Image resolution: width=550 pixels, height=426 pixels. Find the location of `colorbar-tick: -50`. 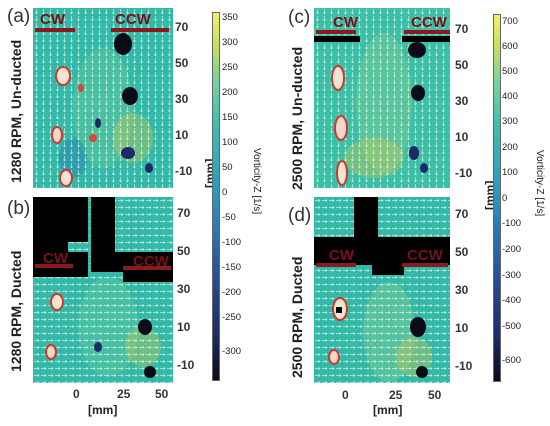

colorbar-tick: -50 is located at coordinates (229, 217).